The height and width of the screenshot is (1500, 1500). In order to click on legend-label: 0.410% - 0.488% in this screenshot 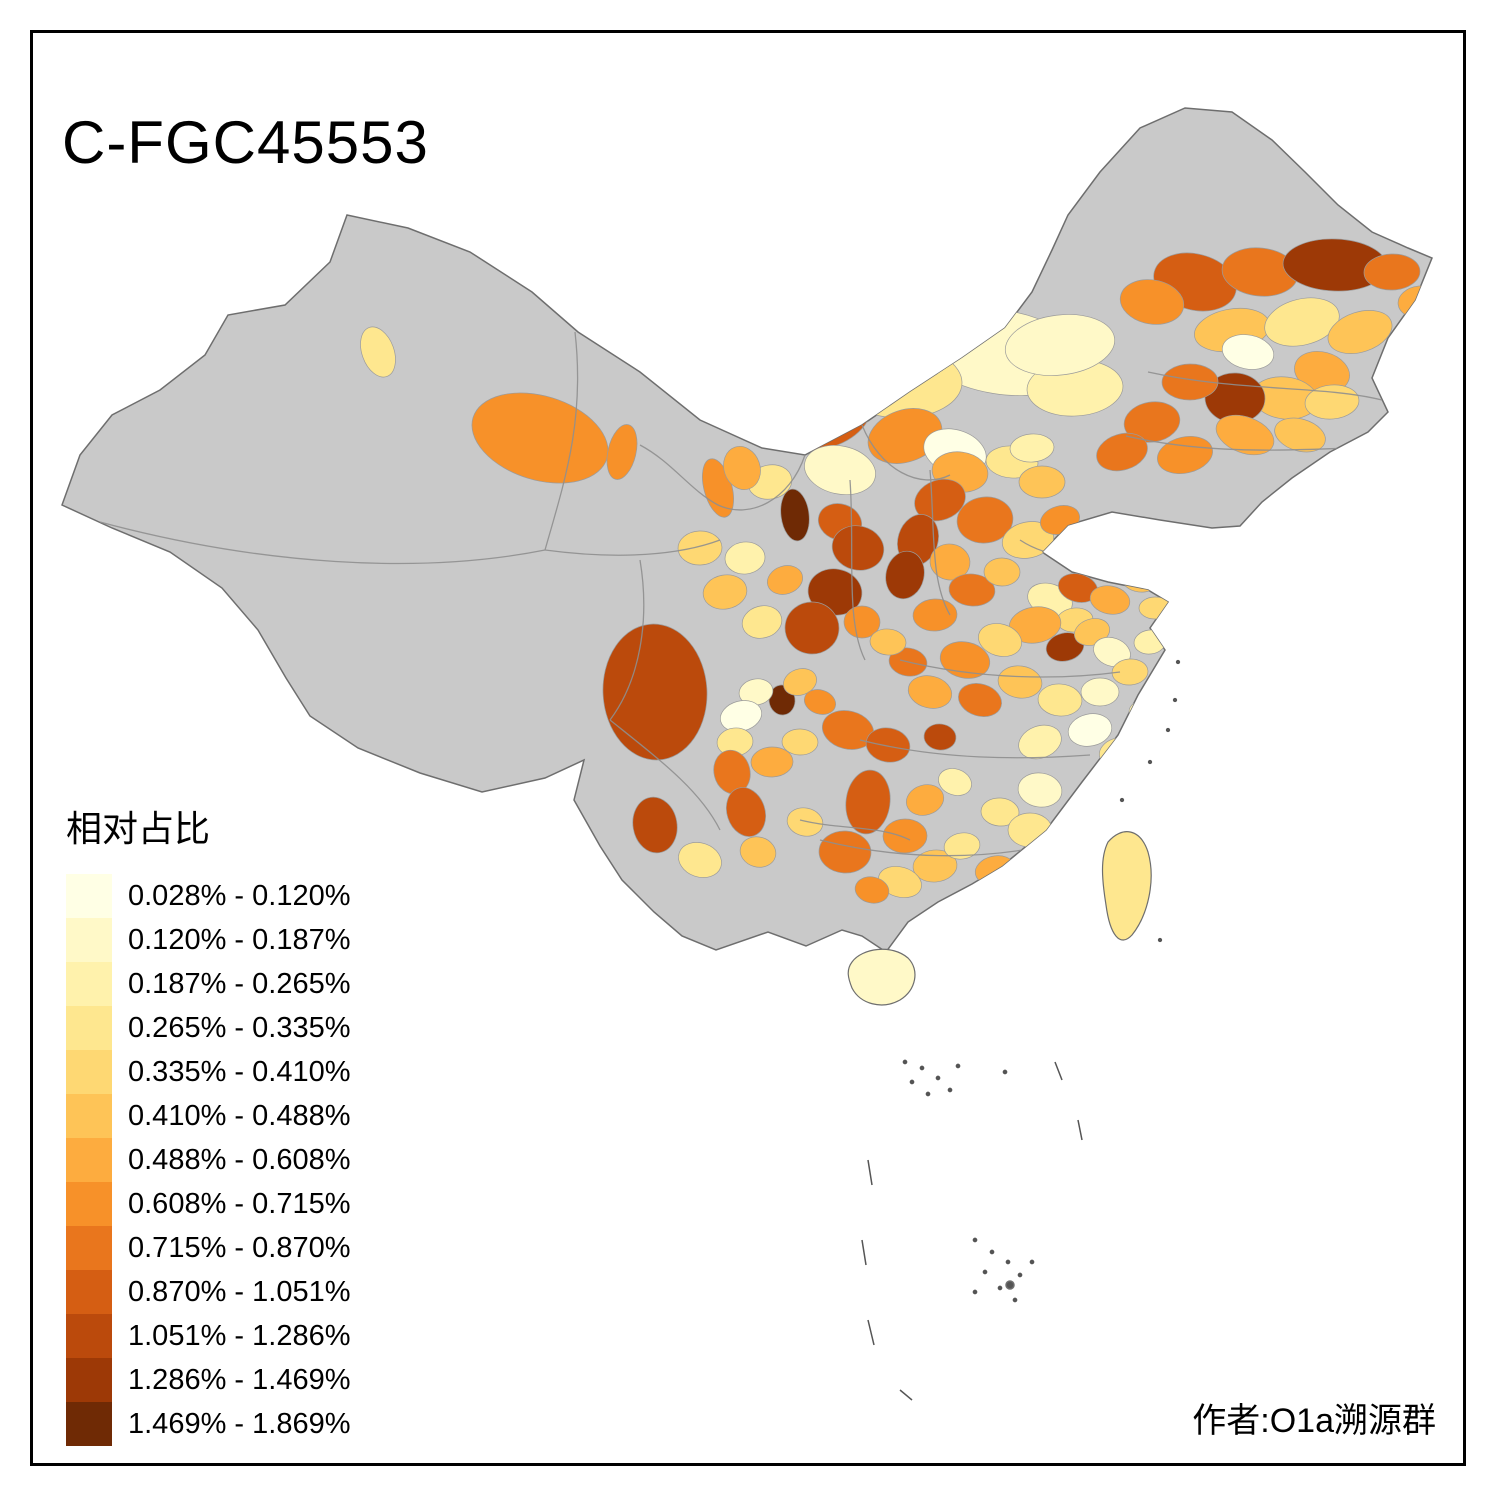, I will do `click(239, 1115)`.